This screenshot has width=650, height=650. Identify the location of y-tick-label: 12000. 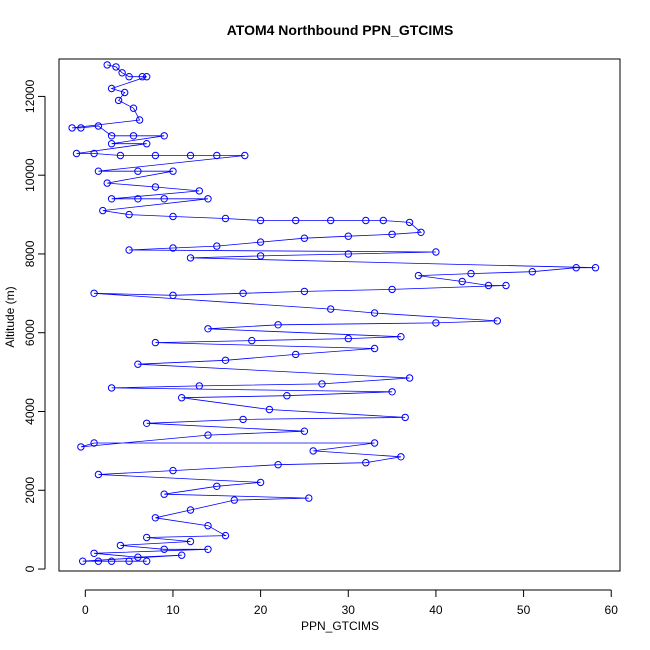
(30, 96).